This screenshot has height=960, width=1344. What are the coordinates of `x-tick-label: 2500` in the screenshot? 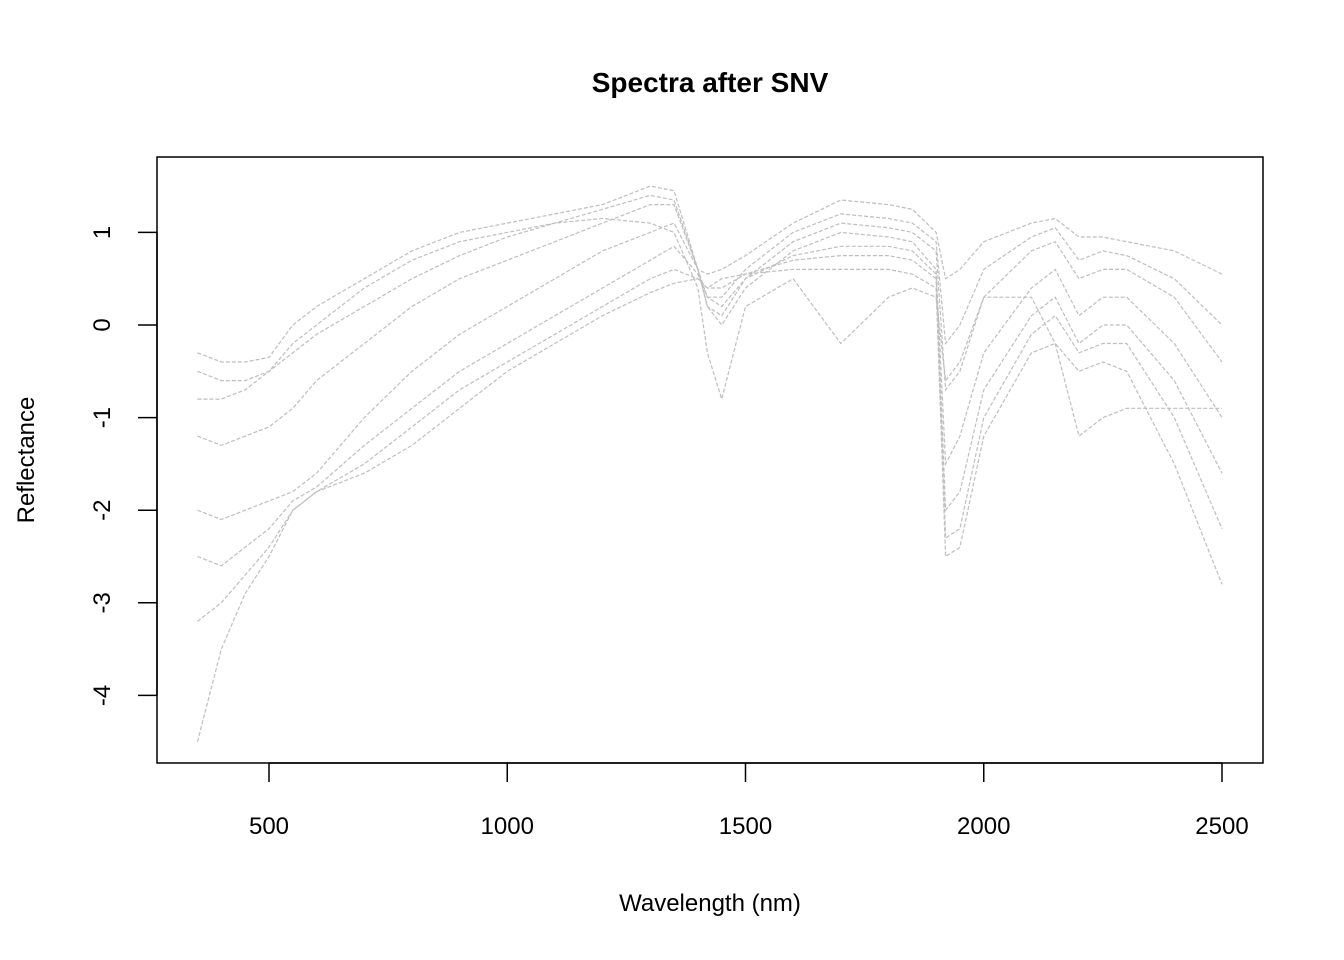 It's located at (1221, 826).